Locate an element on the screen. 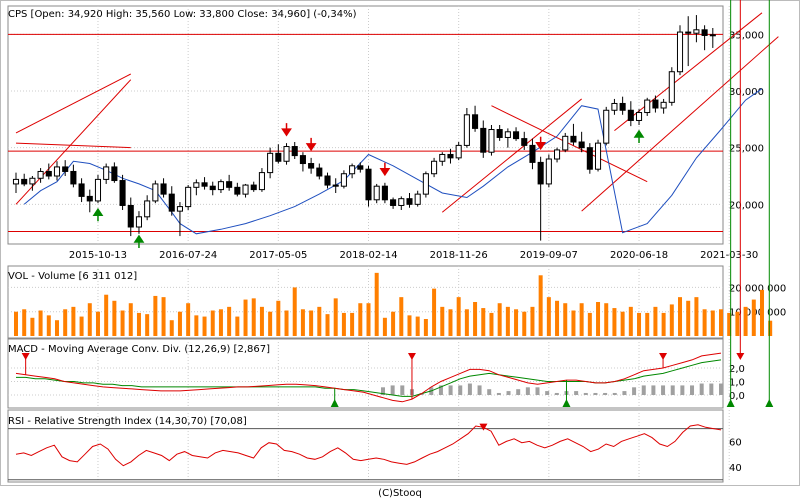  x-tick-label: 2017-05-05 is located at coordinates (278, 255).